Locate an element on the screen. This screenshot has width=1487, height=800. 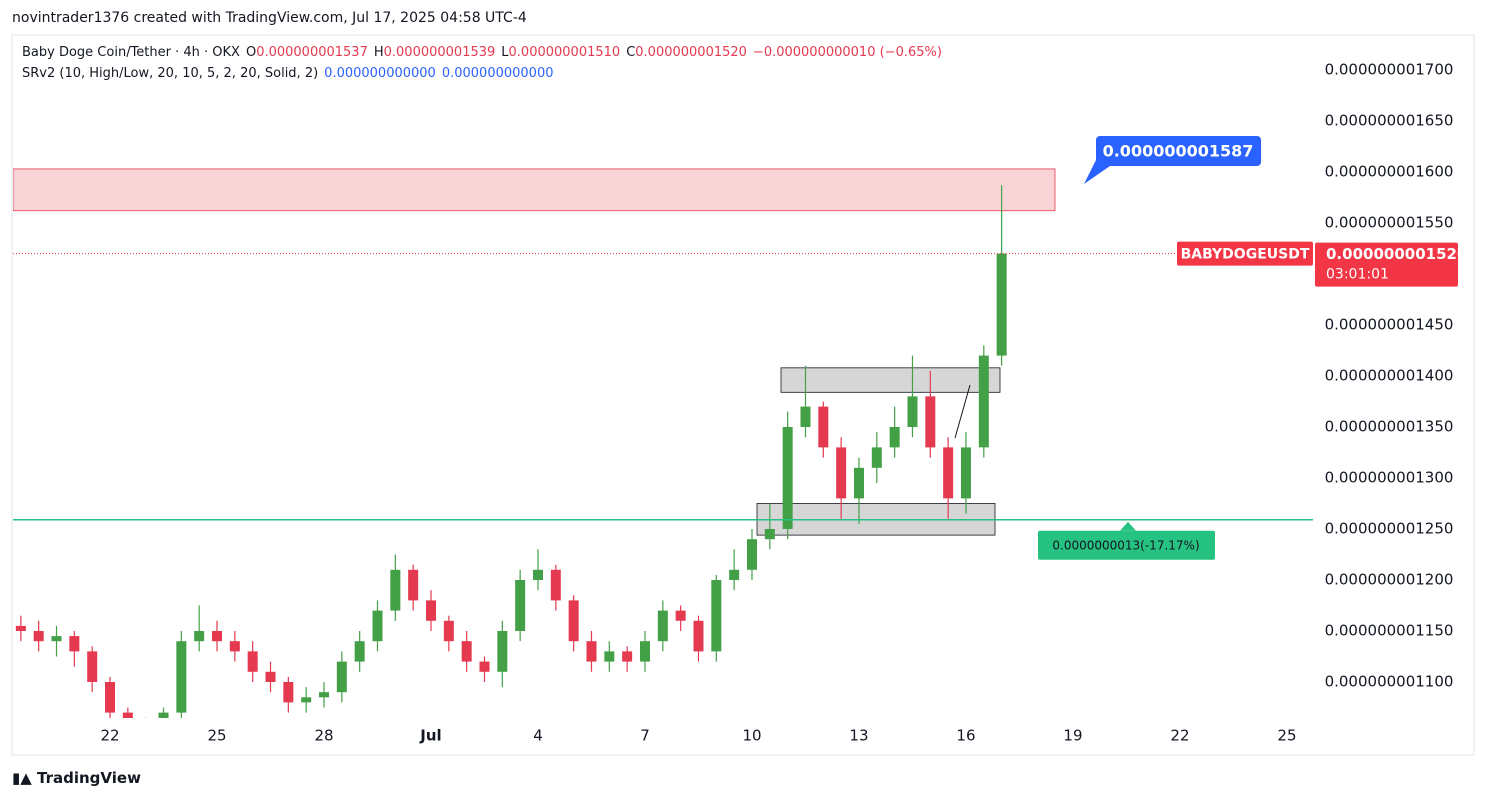
callout-tail is located at coordinates (1097, 172).